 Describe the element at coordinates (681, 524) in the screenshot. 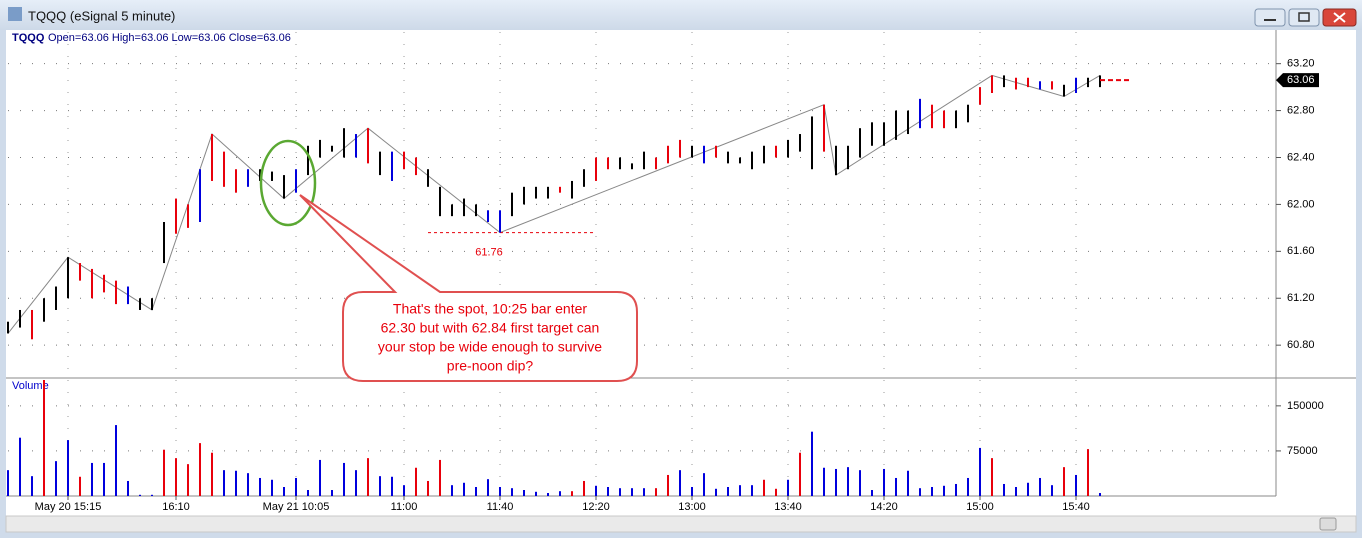

I see `scrollbar` at that location.